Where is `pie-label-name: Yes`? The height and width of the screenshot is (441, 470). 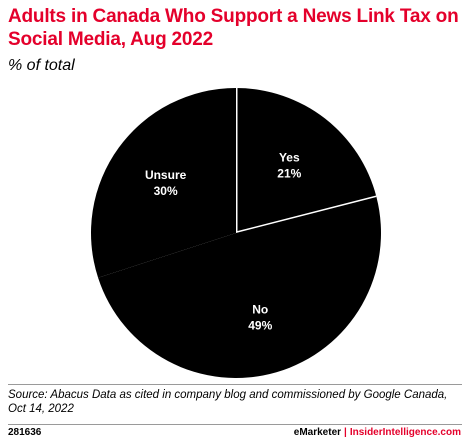
pie-label-name: Yes is located at coordinates (289, 157).